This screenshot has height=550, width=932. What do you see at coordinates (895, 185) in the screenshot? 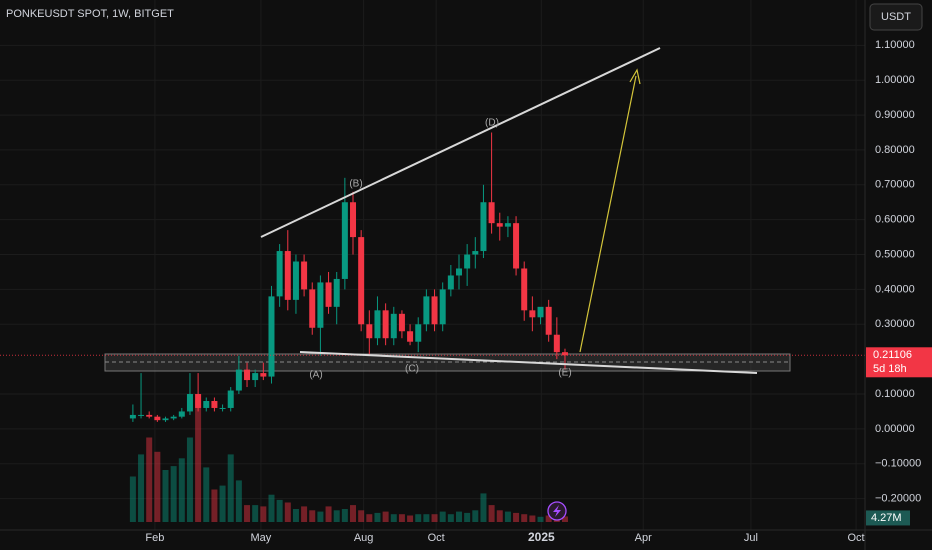
I see `y-tick-label: 0.70000` at bounding box center [895, 185].